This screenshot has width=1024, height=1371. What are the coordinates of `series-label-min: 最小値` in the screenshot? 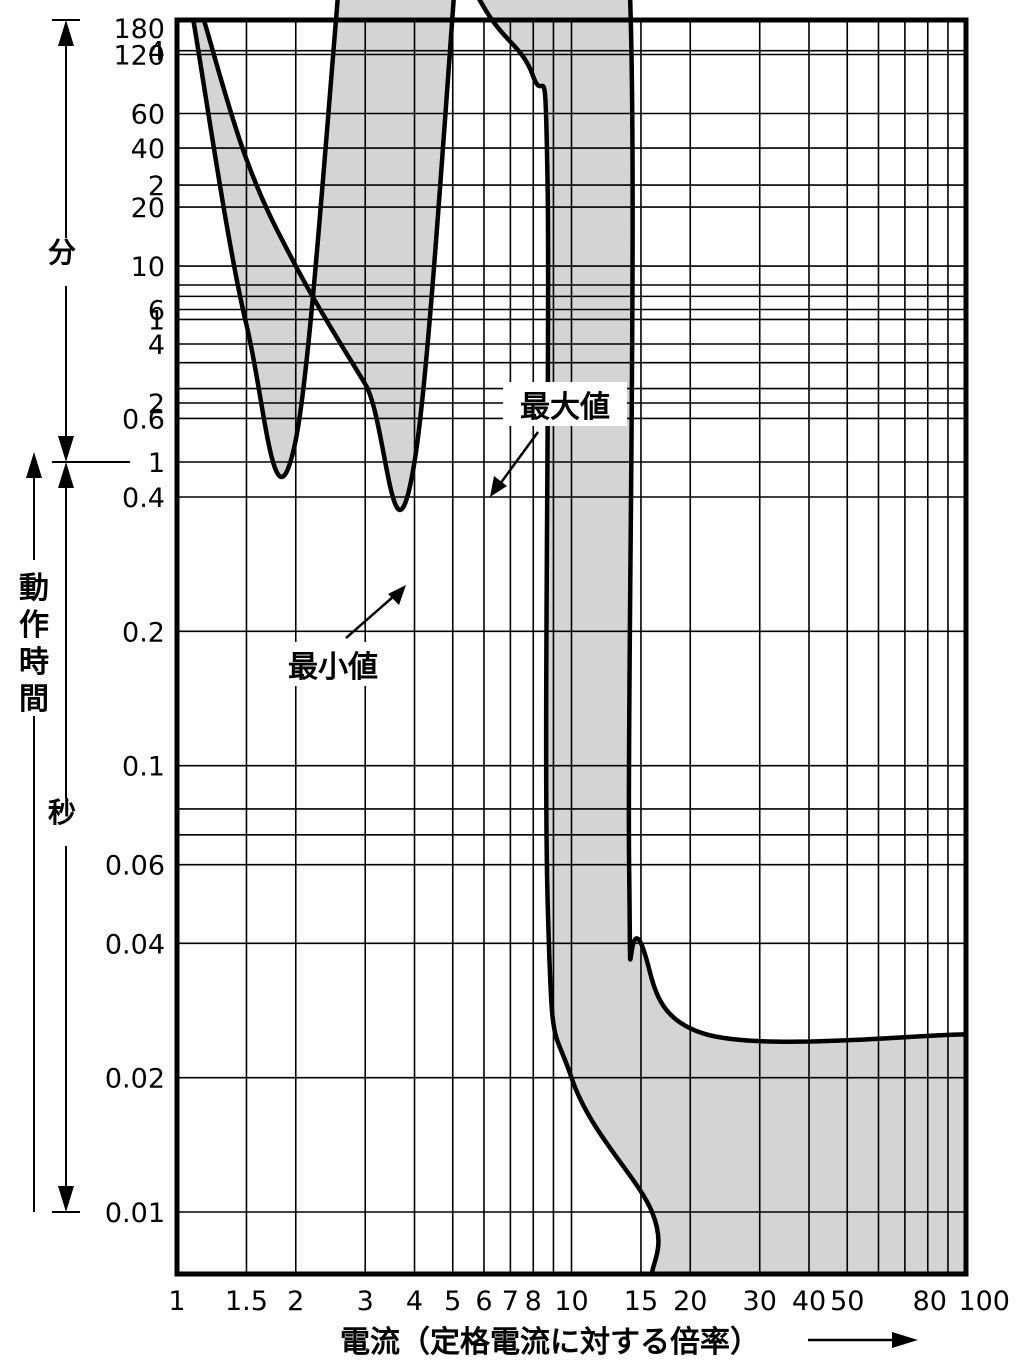 It's located at (333, 667).